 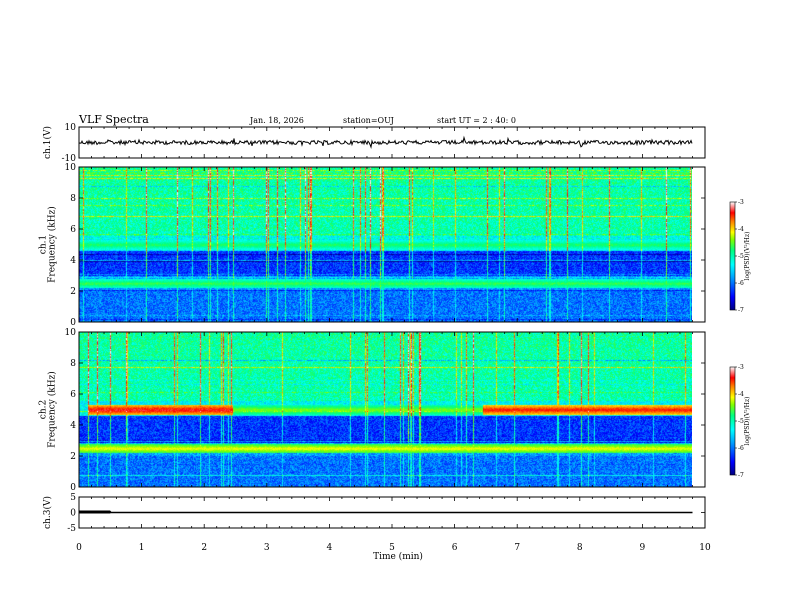 I want to click on y-axis-label: ch.1, so click(x=44, y=244).